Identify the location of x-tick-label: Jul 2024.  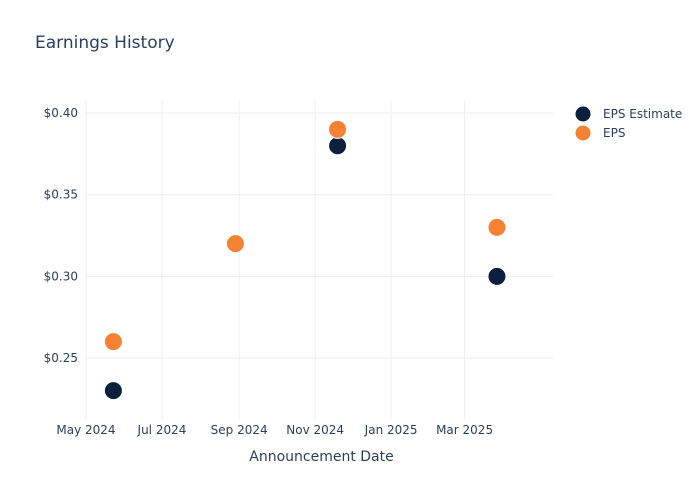
(162, 430).